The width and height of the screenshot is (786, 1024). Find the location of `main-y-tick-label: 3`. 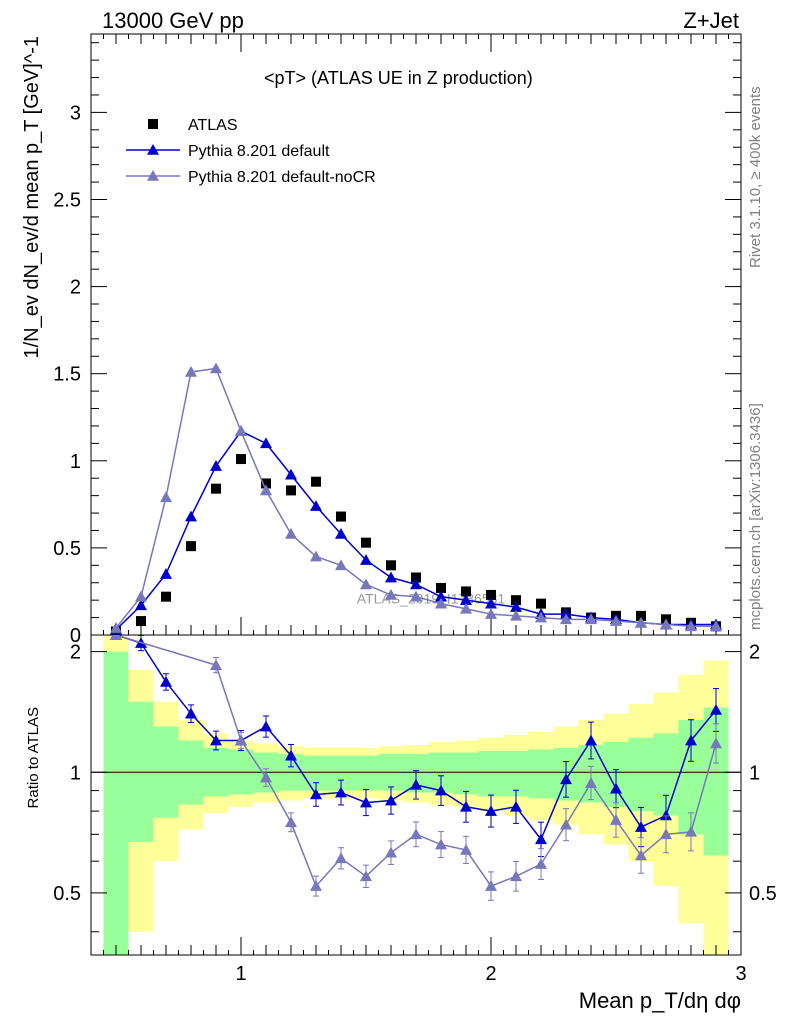

main-y-tick-label: 3 is located at coordinates (75, 113).